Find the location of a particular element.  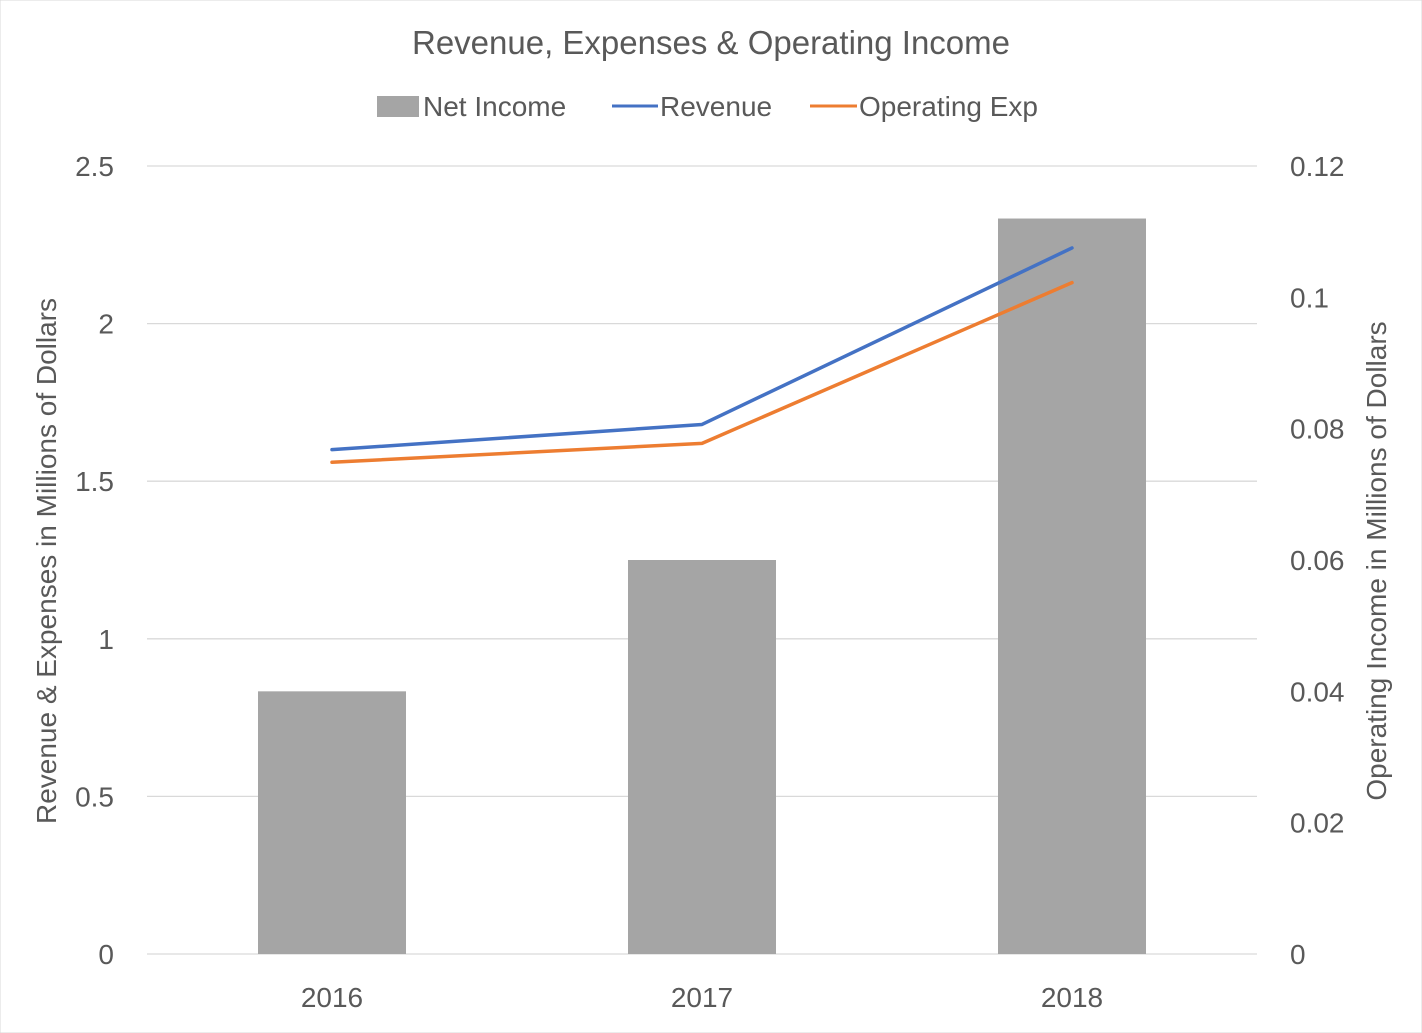

right-axis-ticks: 0 0.02 0.04 0.06 0.08 0.1 0.12 is located at coordinates (1317, 560).